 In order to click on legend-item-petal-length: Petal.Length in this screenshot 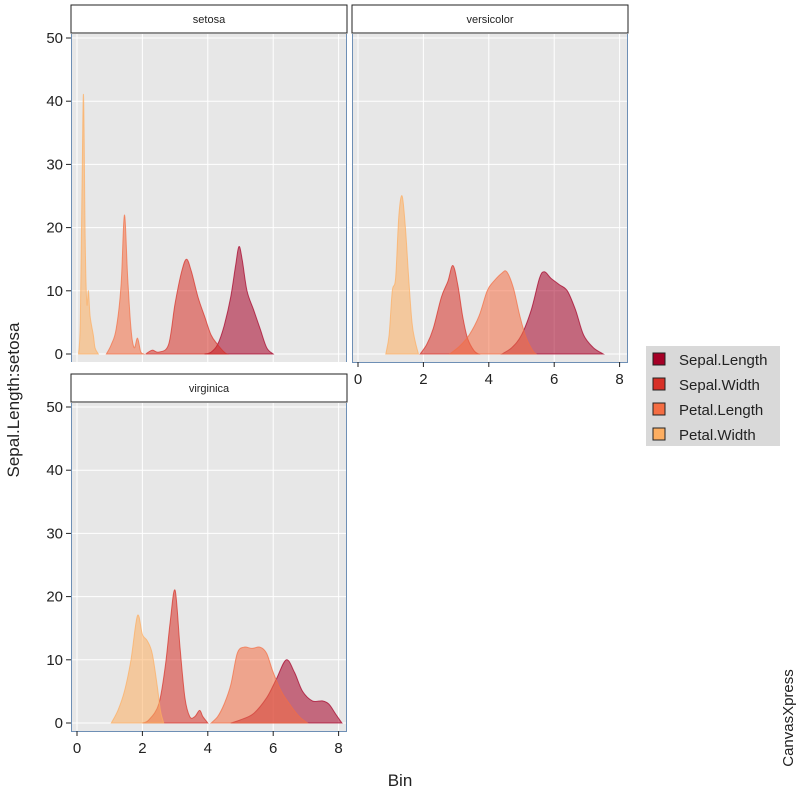, I will do `click(707, 410)`.